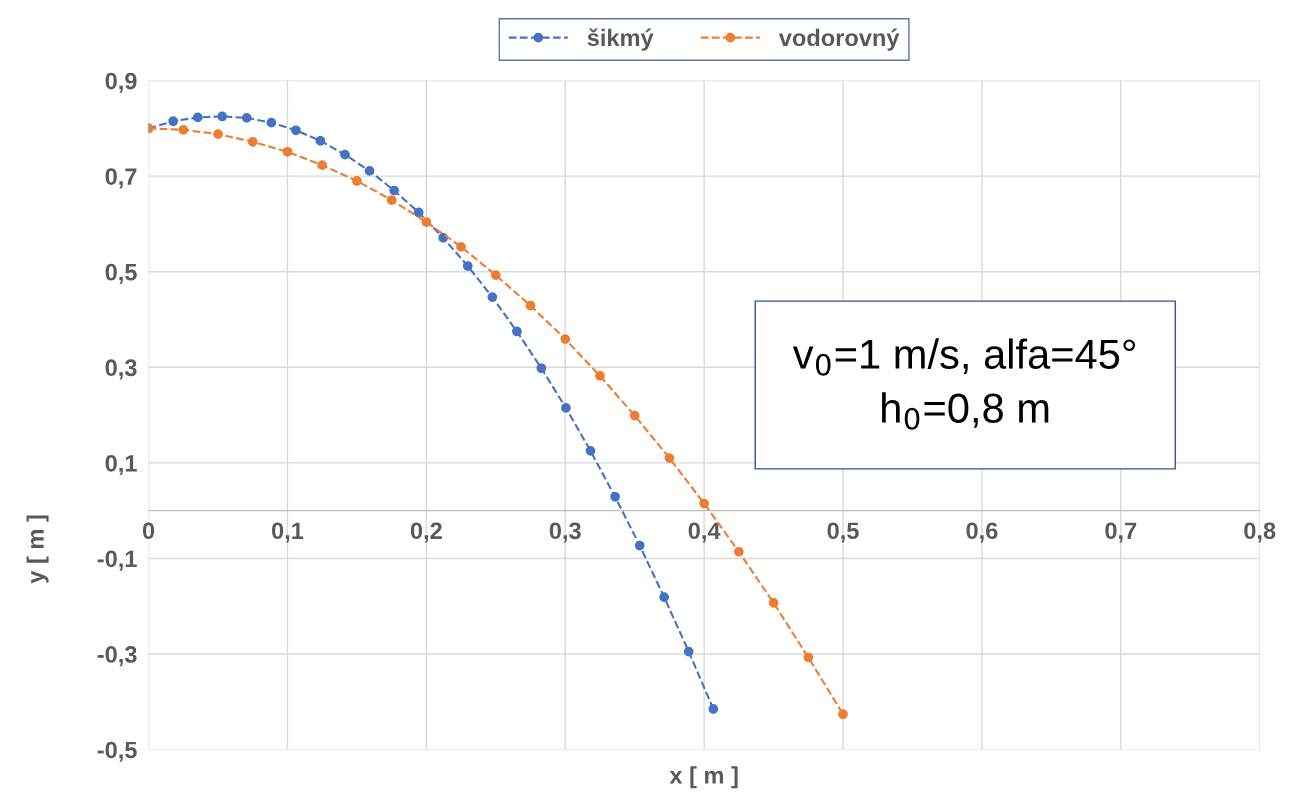 Image resolution: width=1292 pixels, height=806 pixels. What do you see at coordinates (121, 178) in the screenshot?
I see `y-tick-label: 0,7` at bounding box center [121, 178].